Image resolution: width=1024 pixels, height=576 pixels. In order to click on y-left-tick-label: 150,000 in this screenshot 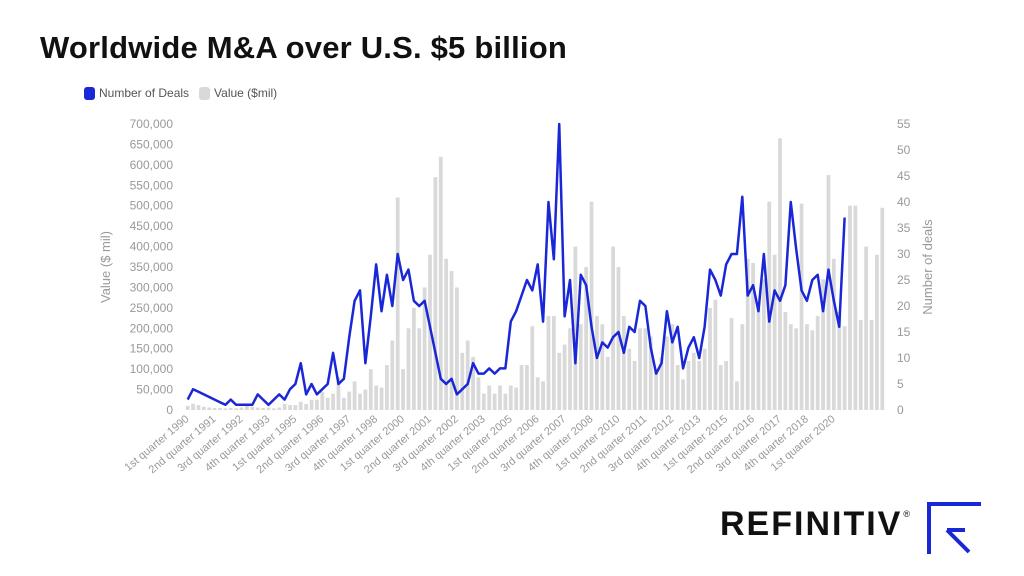, I will do `click(152, 349)`.